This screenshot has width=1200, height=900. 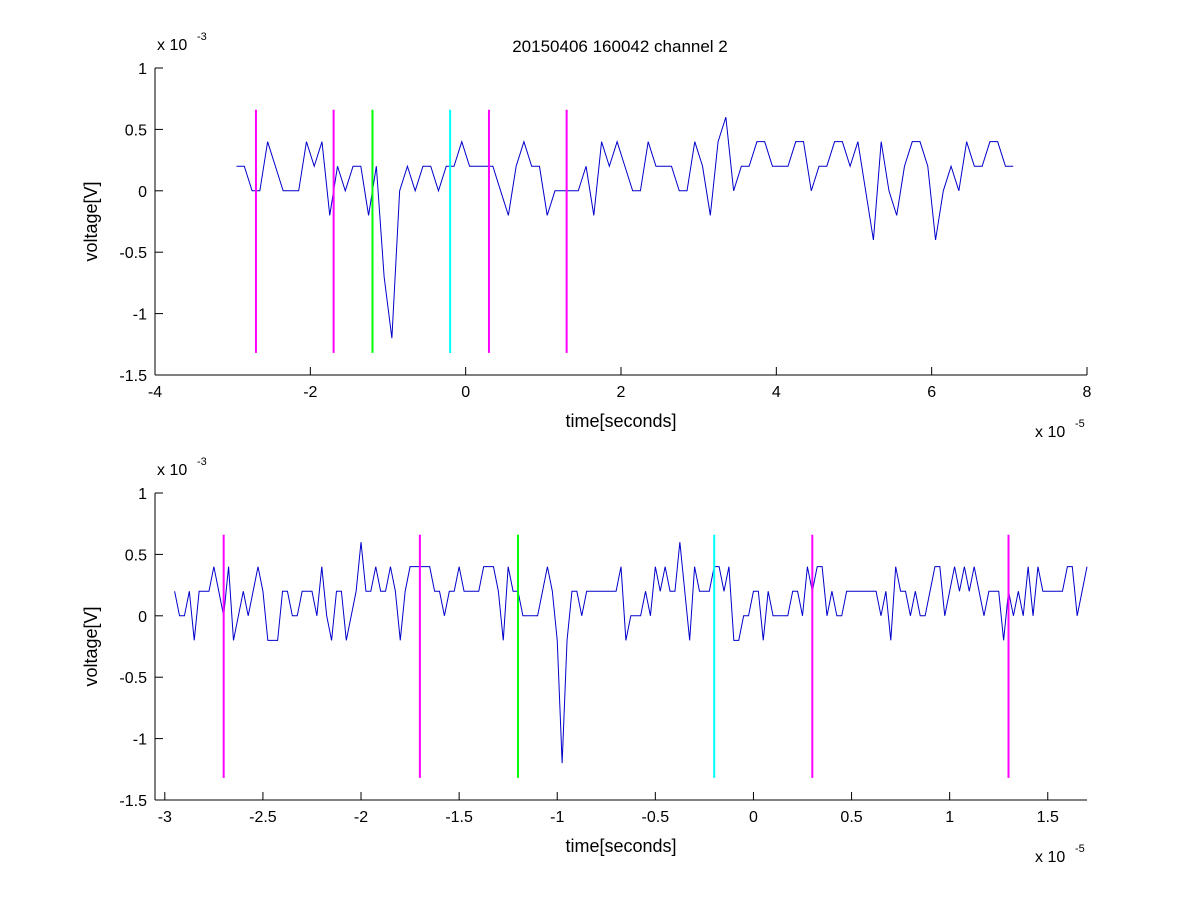 I want to click on x-tick-label: 1.5, so click(x=1048, y=817).